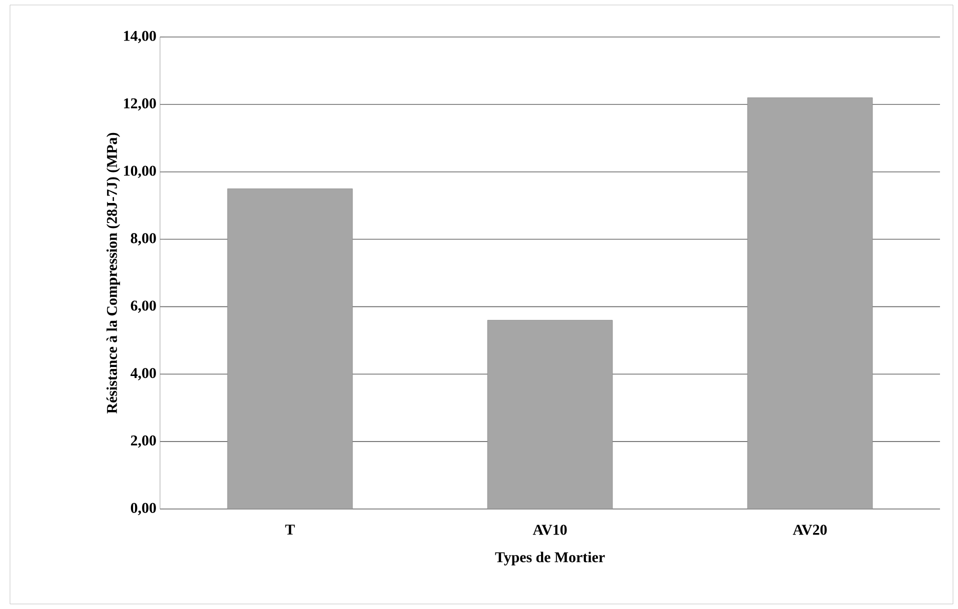 The width and height of the screenshot is (958, 609). What do you see at coordinates (140, 172) in the screenshot?
I see `y-tick-label: 10,00` at bounding box center [140, 172].